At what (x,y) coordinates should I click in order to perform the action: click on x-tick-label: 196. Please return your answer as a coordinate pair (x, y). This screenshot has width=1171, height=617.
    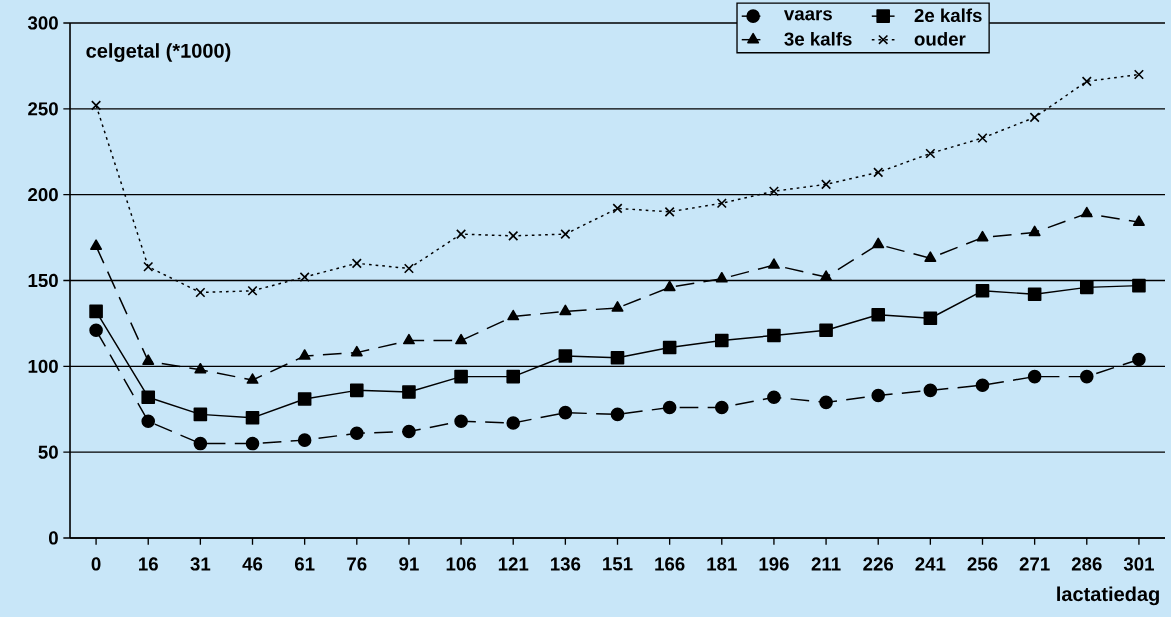
    Looking at the image, I should click on (774, 564).